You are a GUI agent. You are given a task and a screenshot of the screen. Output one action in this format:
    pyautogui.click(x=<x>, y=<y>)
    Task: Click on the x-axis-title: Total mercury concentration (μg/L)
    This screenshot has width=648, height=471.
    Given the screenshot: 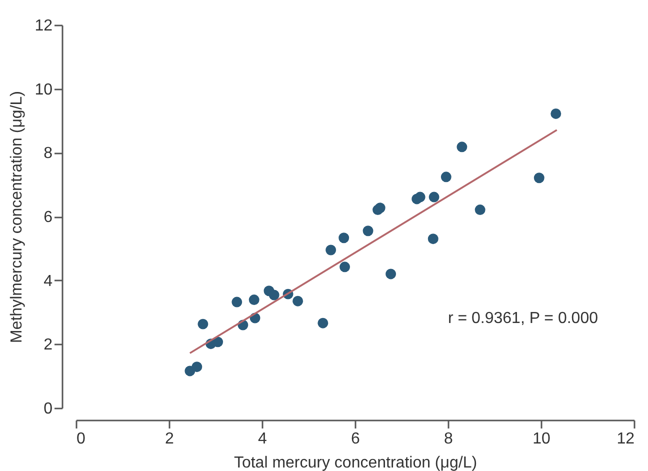 What is the action you would take?
    pyautogui.click(x=356, y=462)
    